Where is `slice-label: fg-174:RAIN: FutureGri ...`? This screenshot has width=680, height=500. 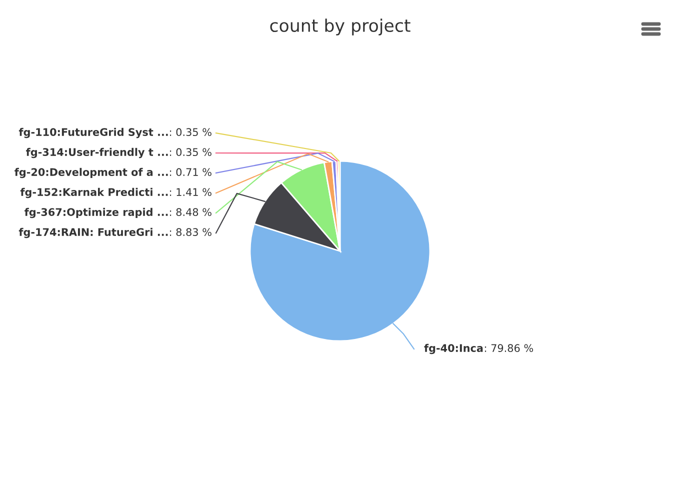 slice-label: fg-174:RAIN: FutureGri ... is located at coordinates (93, 233).